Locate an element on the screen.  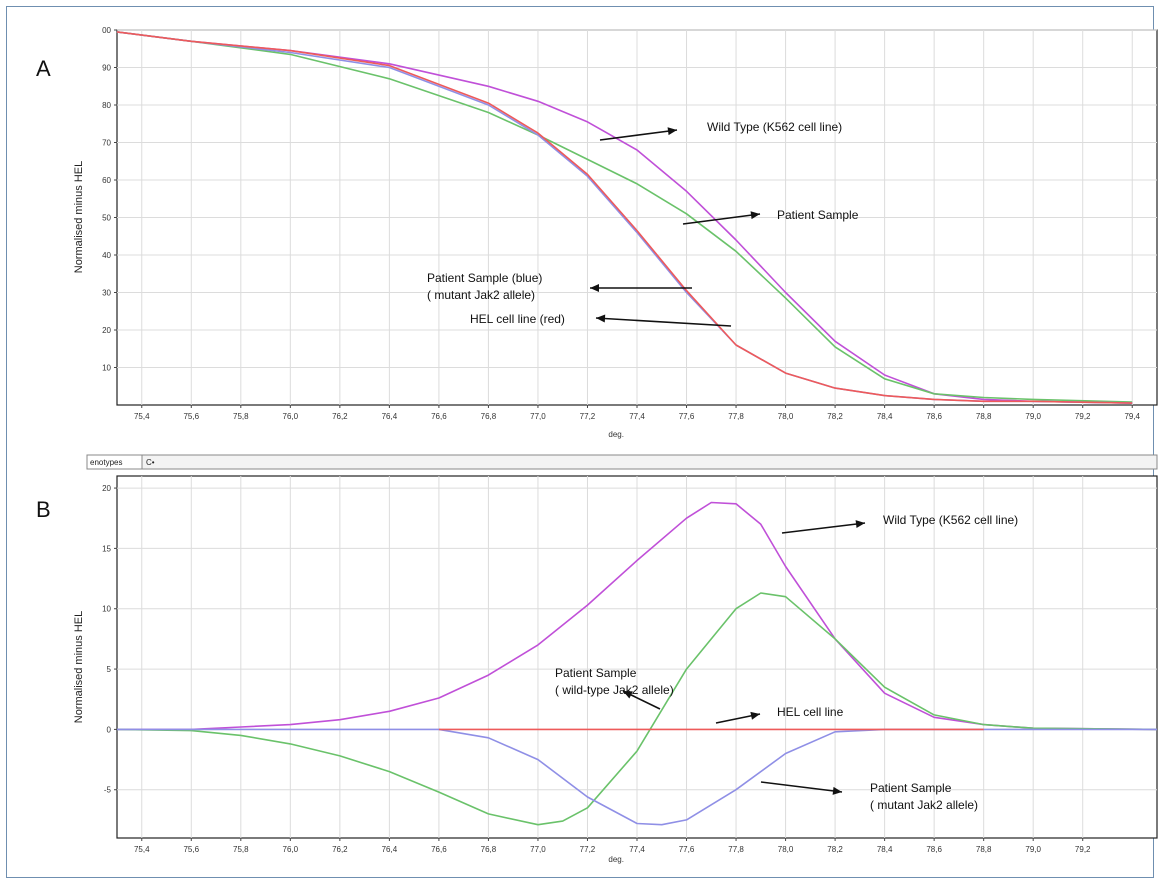
y-tick-label: 70 is located at coordinates (106, 143).